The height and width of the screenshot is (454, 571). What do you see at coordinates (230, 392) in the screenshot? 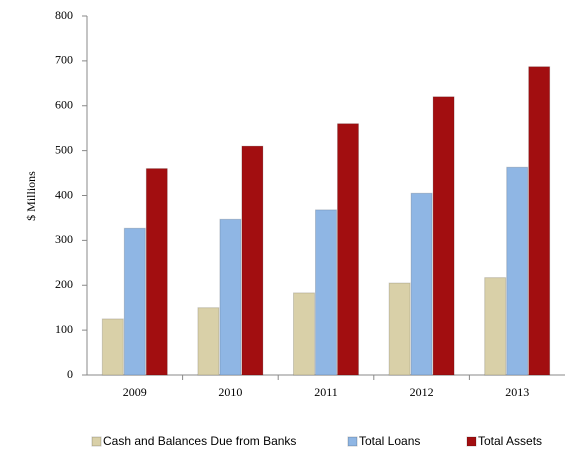
I see `x-tick-label: 2010` at bounding box center [230, 392].